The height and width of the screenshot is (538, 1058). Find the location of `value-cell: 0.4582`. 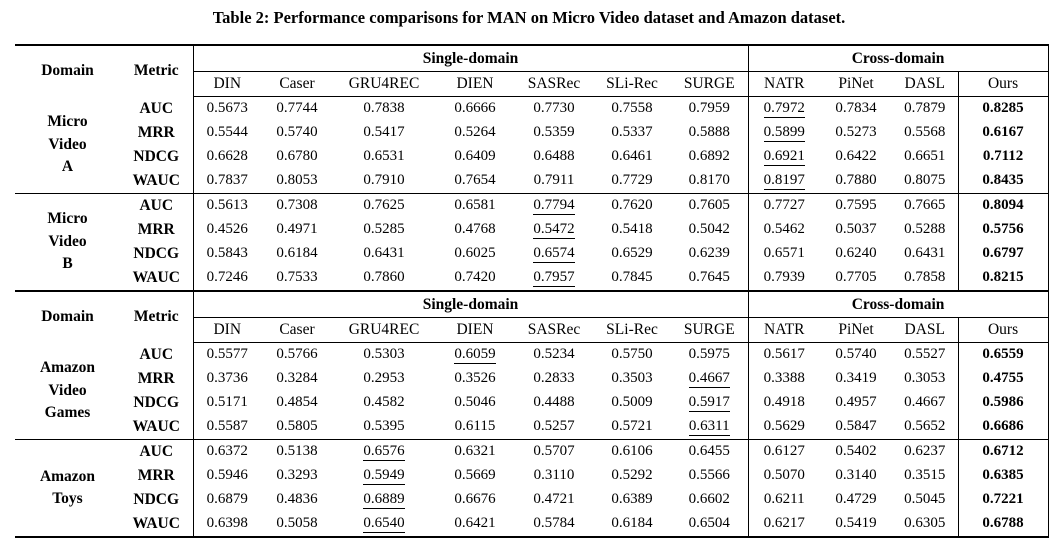

value-cell: 0.4582 is located at coordinates (384, 402).